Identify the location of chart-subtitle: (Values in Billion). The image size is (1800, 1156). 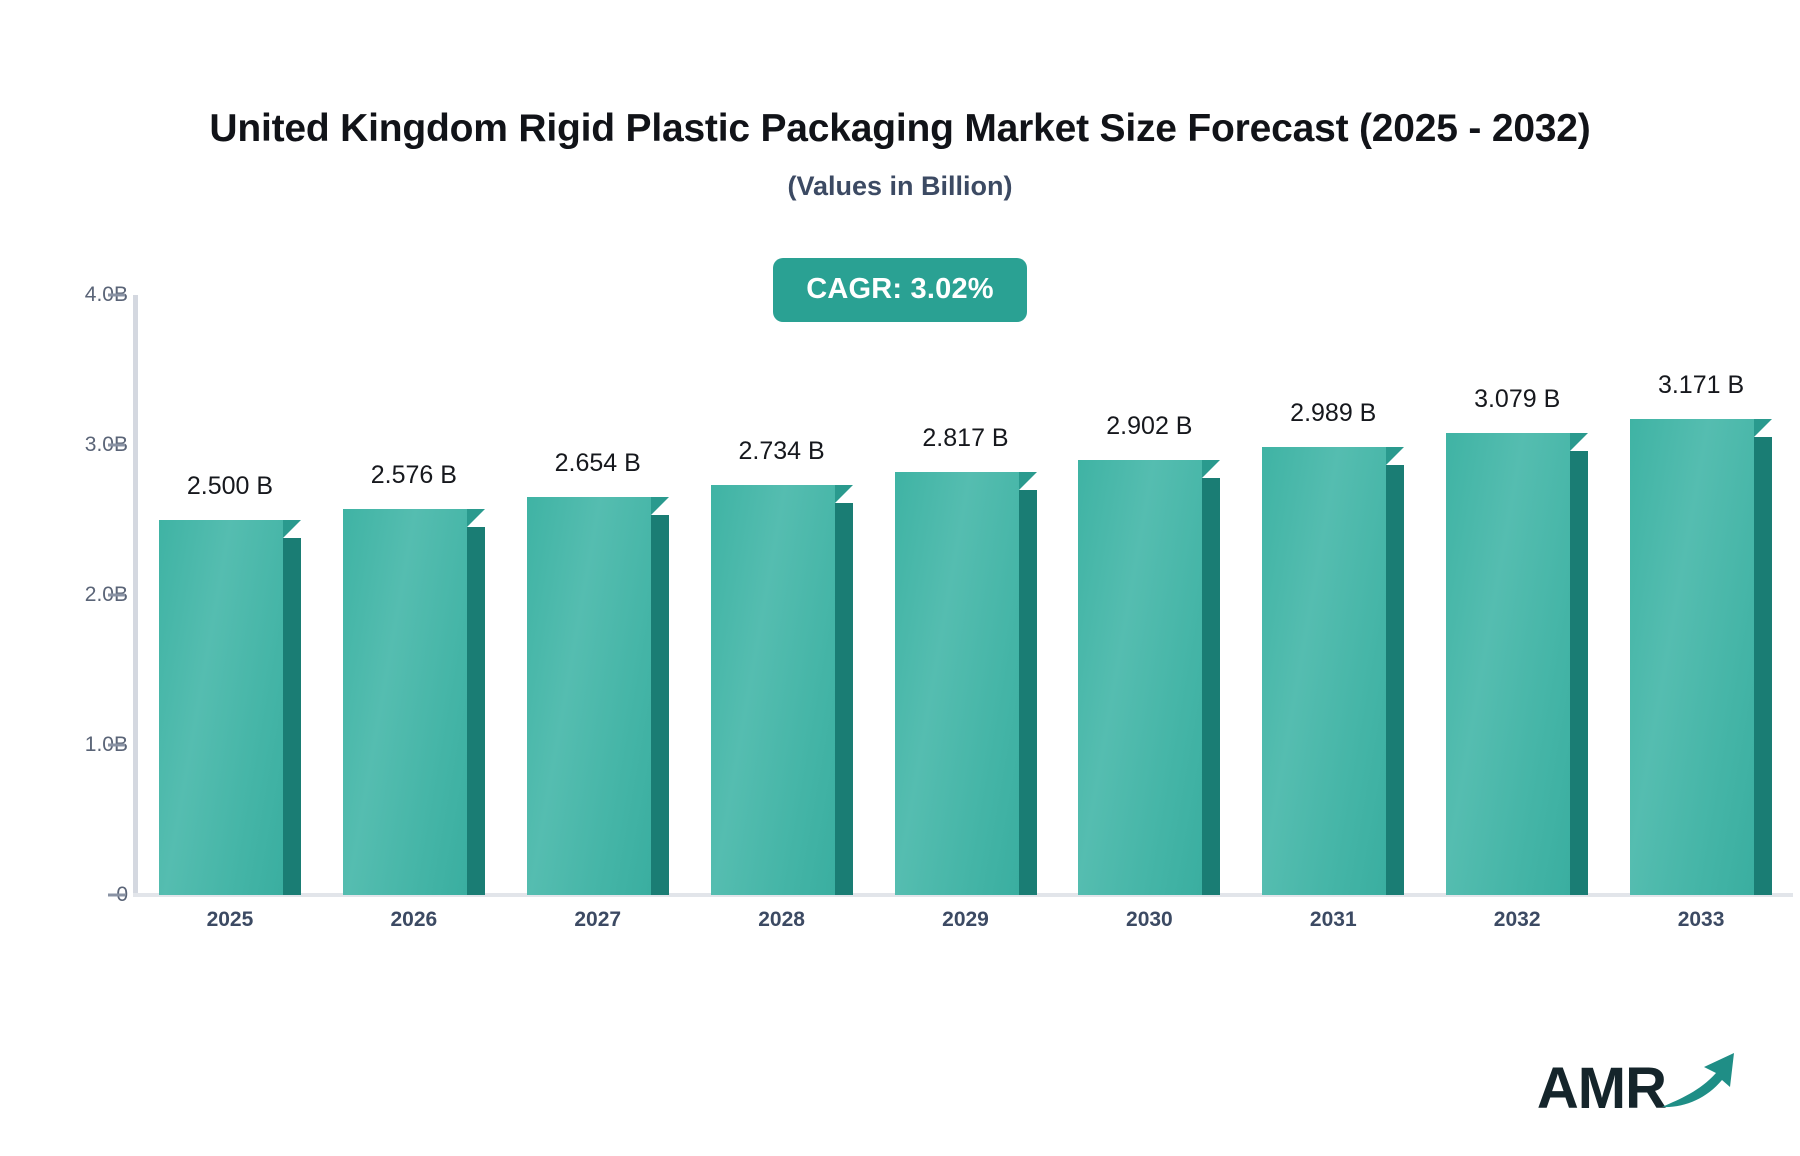
(900, 185).